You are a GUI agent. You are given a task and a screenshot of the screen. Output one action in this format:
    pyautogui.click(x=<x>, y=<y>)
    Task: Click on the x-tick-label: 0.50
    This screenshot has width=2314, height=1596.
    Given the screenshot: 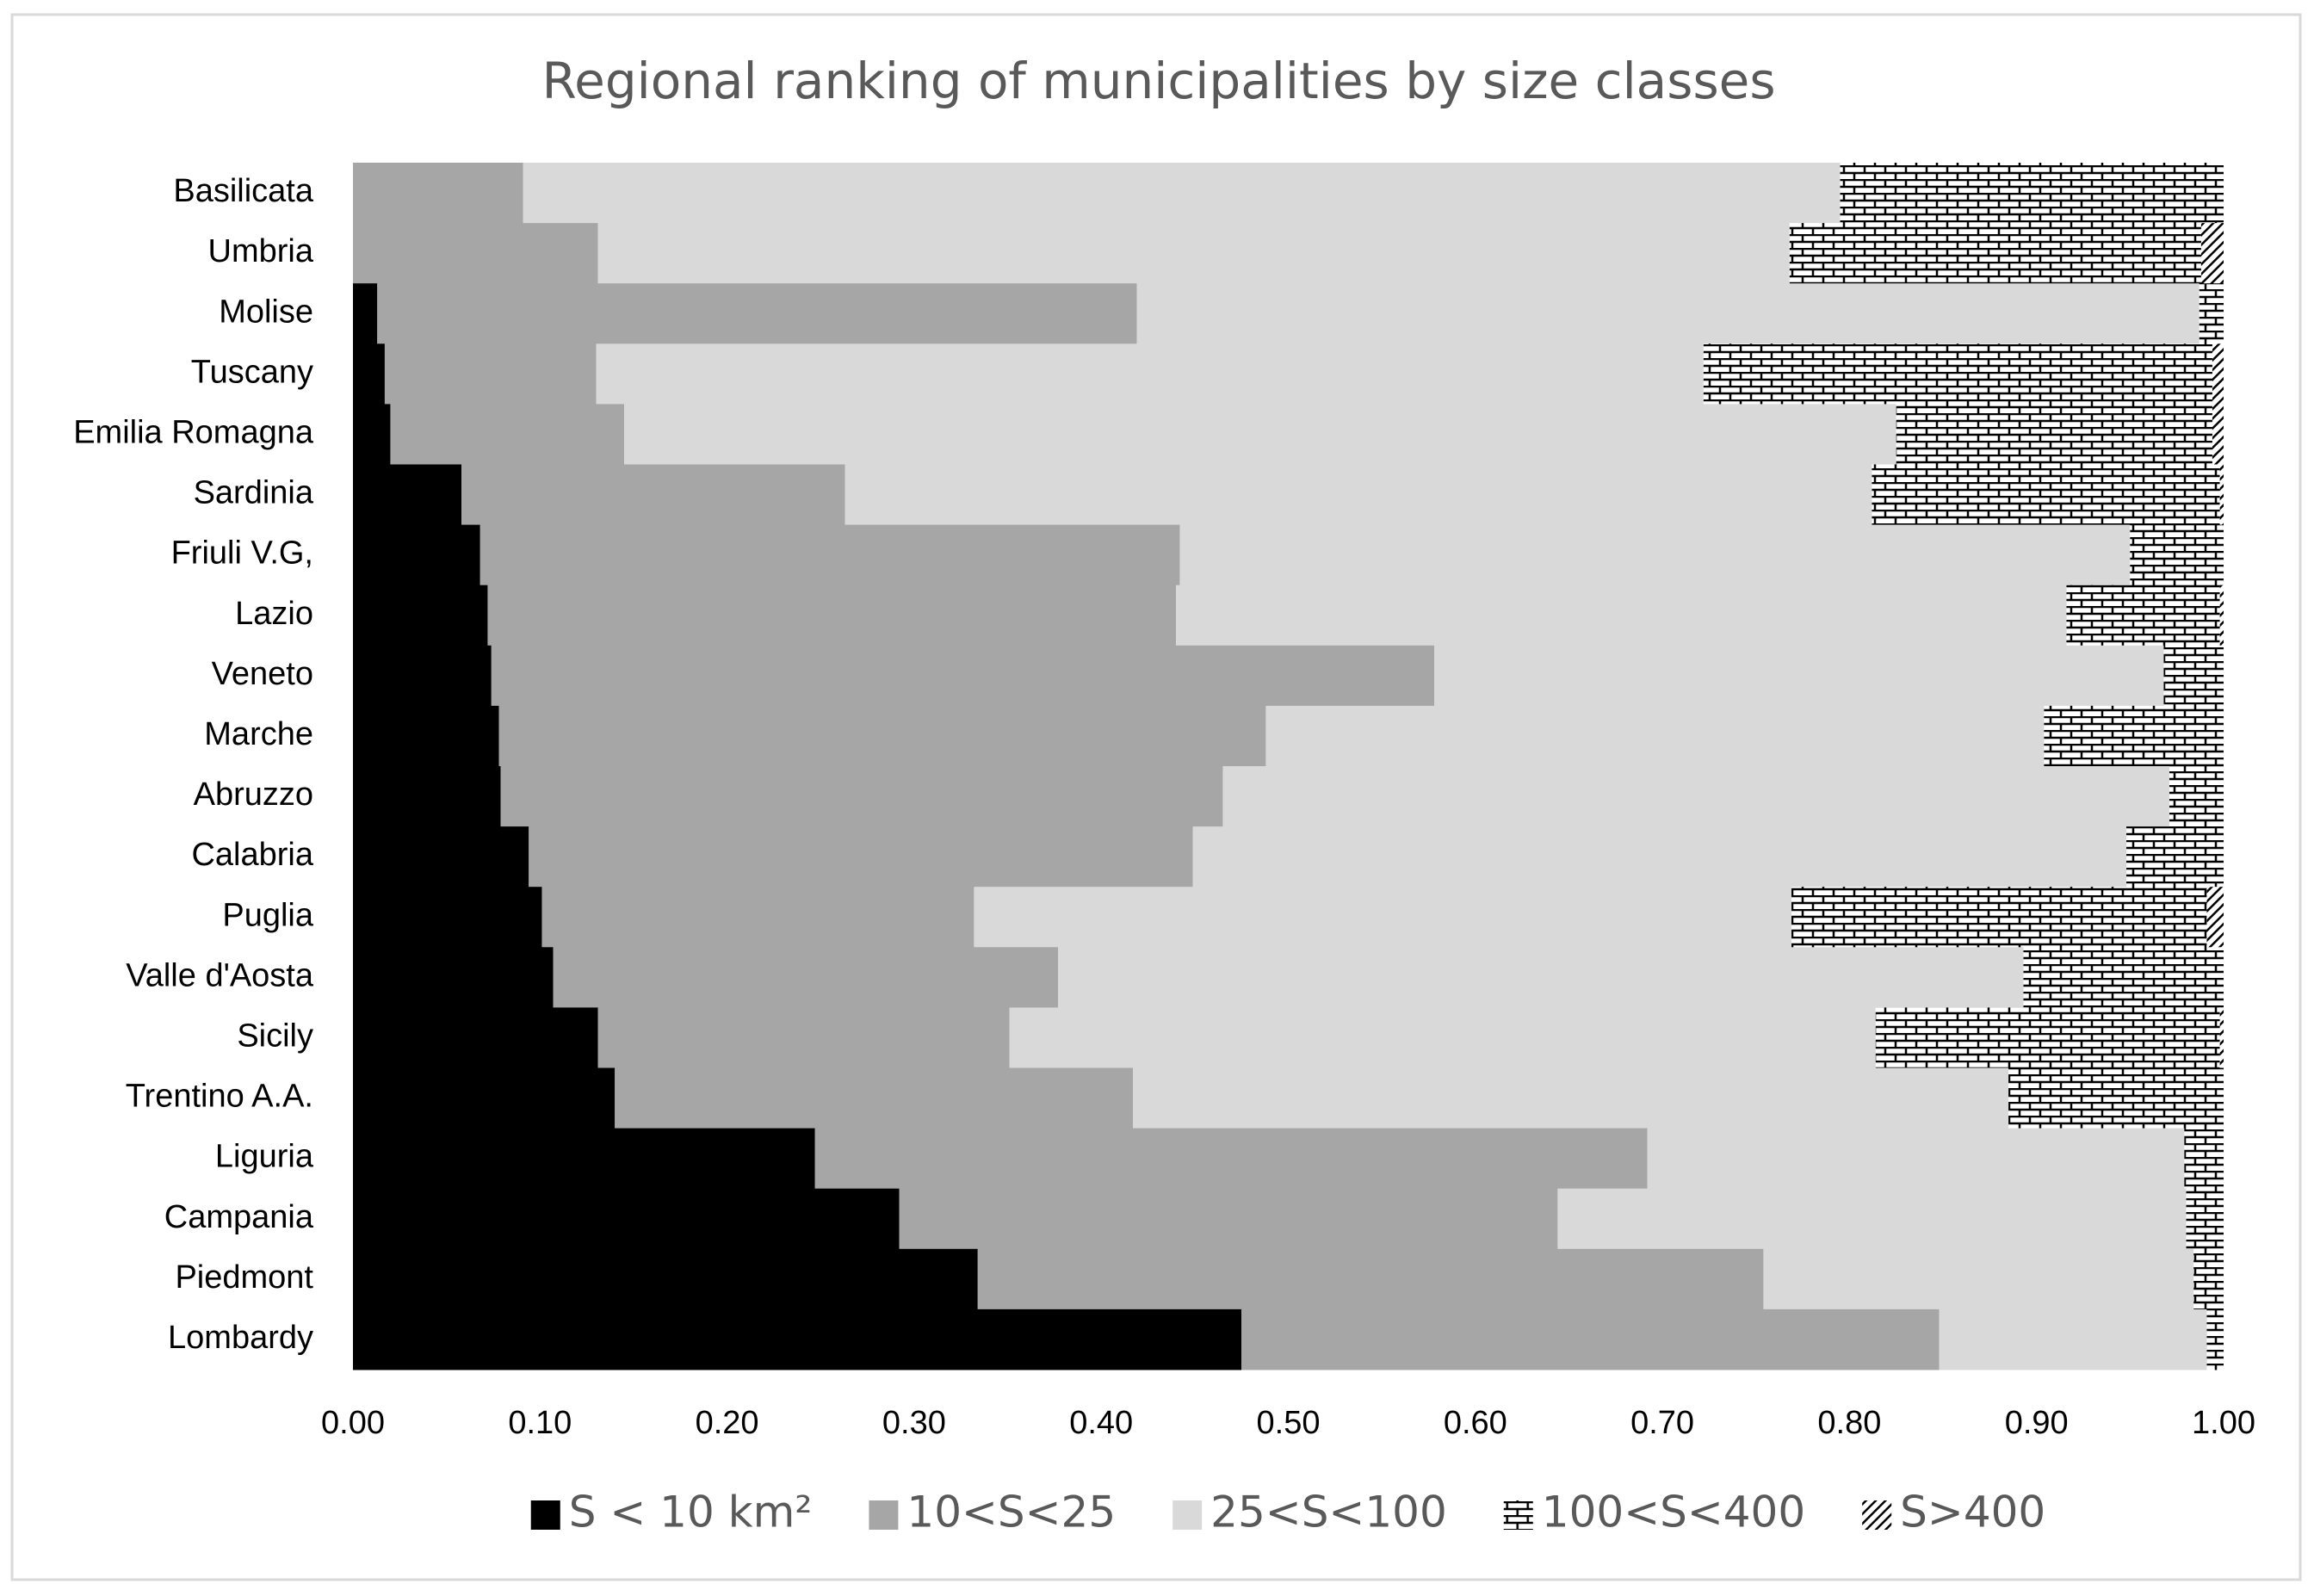 What is the action you would take?
    pyautogui.click(x=1289, y=1423)
    